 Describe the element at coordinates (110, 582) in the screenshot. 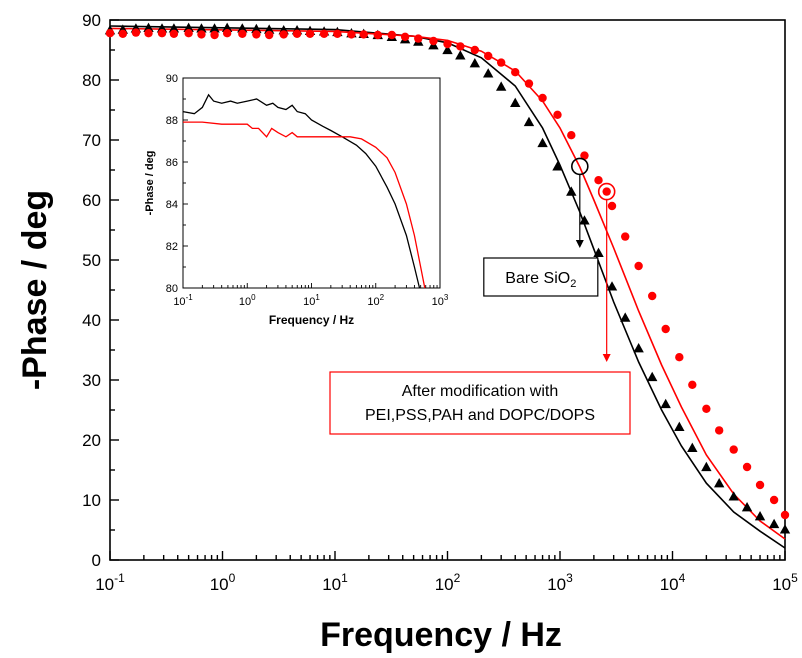

I see `x-tick-label: 10⁻¹` at that location.